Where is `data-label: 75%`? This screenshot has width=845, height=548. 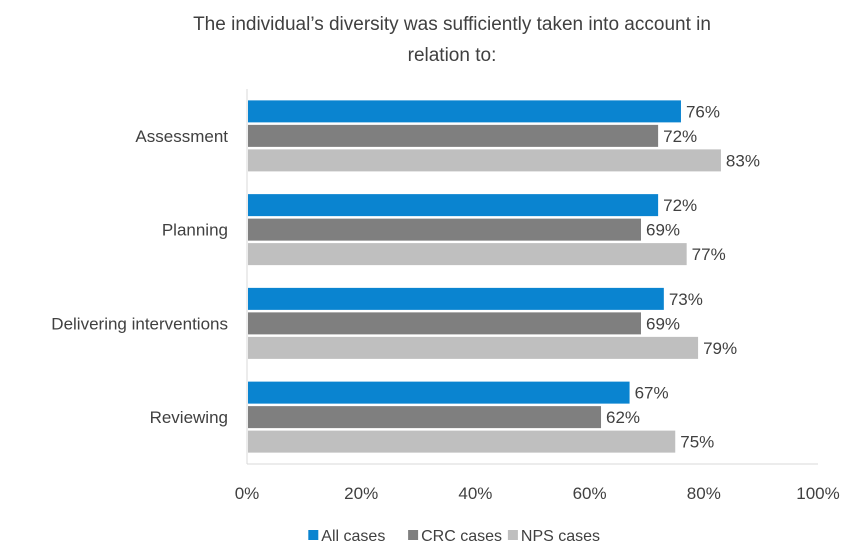
data-label: 75% is located at coordinates (697, 442).